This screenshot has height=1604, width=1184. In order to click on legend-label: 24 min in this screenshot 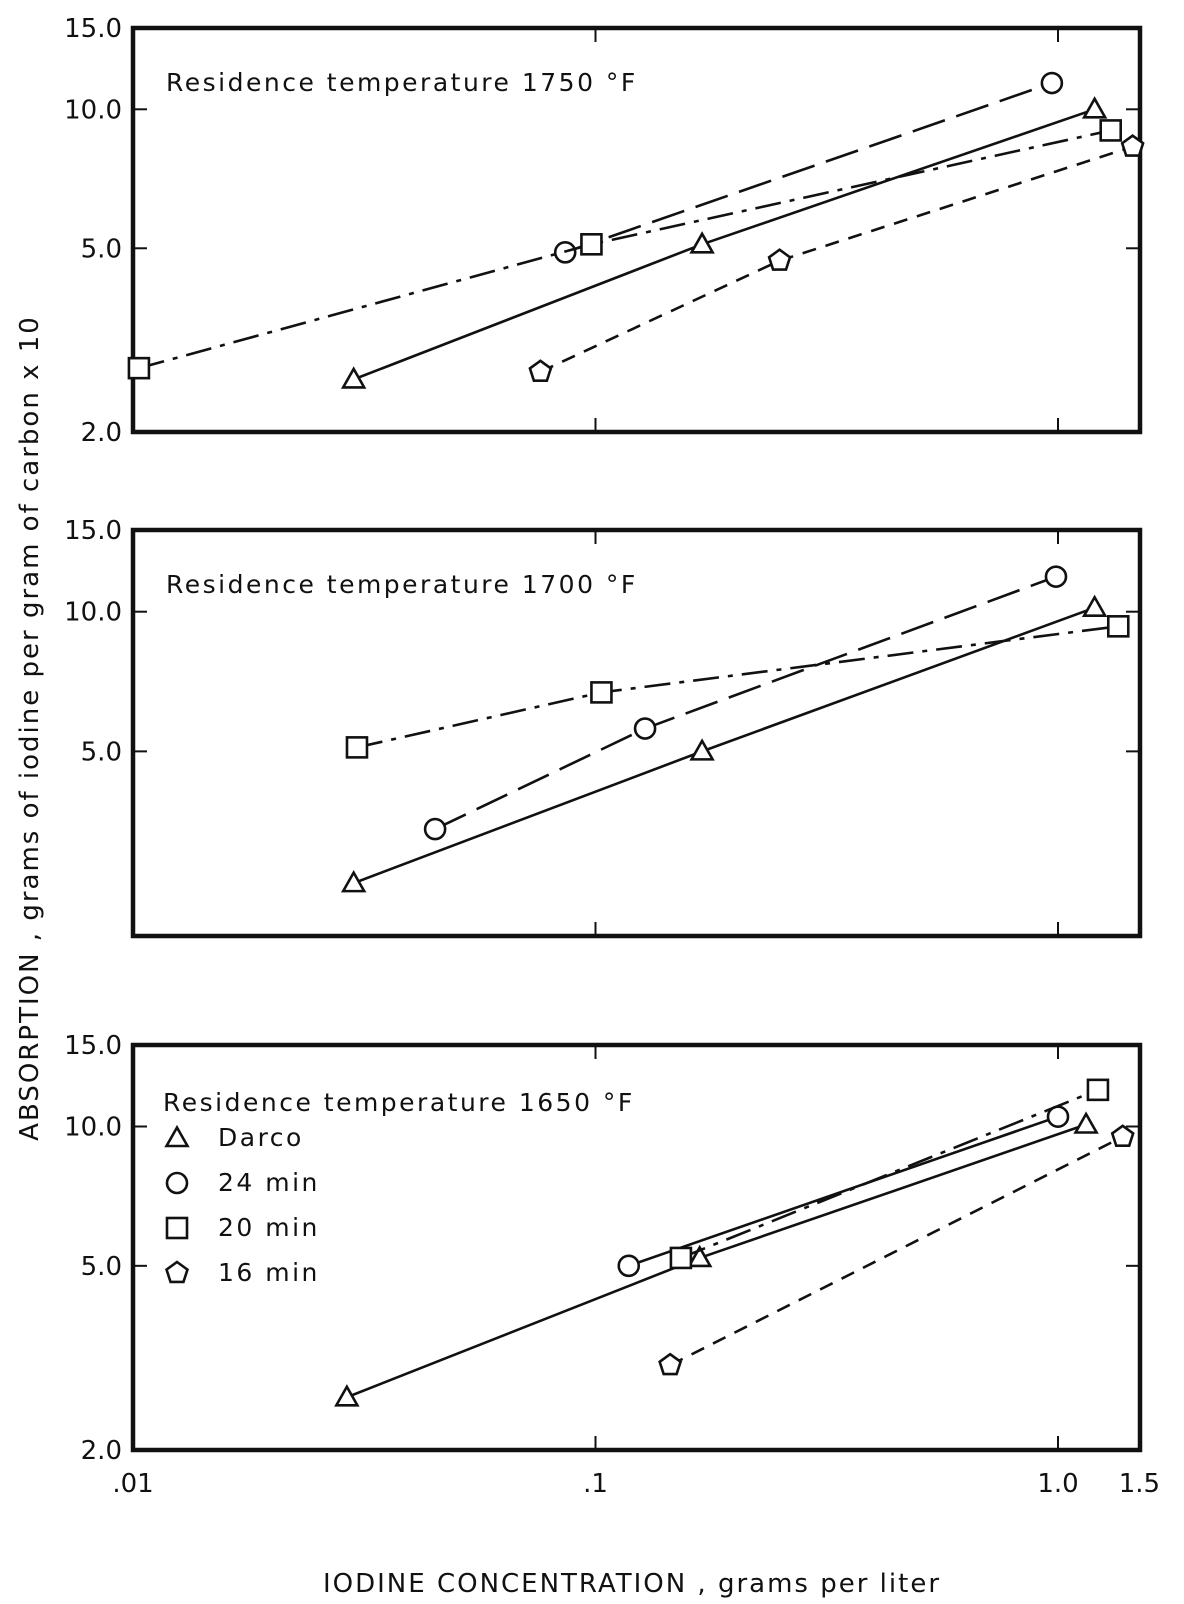, I will do `click(269, 1182)`.